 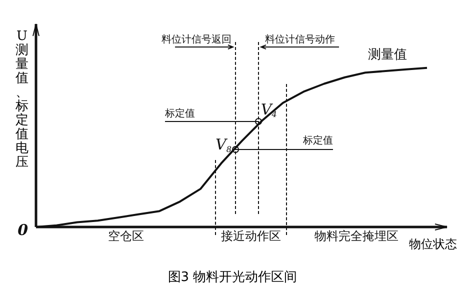 I want to click on text: 物料完全掩埋区, so click(x=356, y=236).